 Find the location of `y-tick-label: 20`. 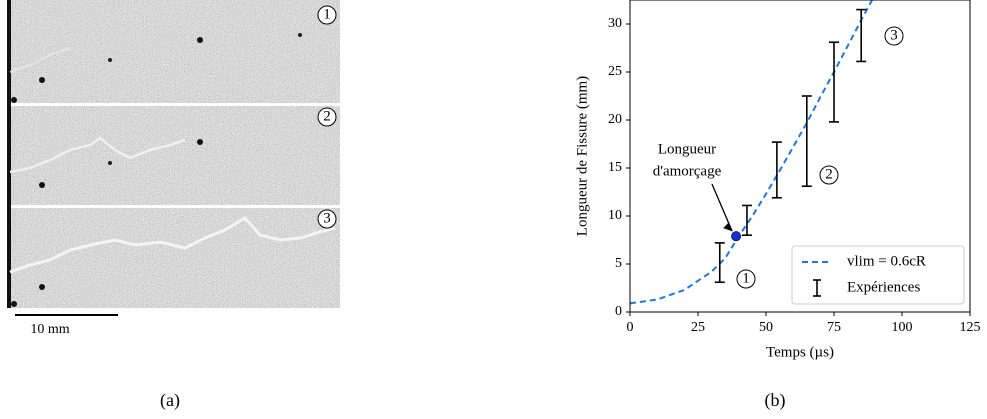

y-tick-label: 20 is located at coordinates (615, 119).